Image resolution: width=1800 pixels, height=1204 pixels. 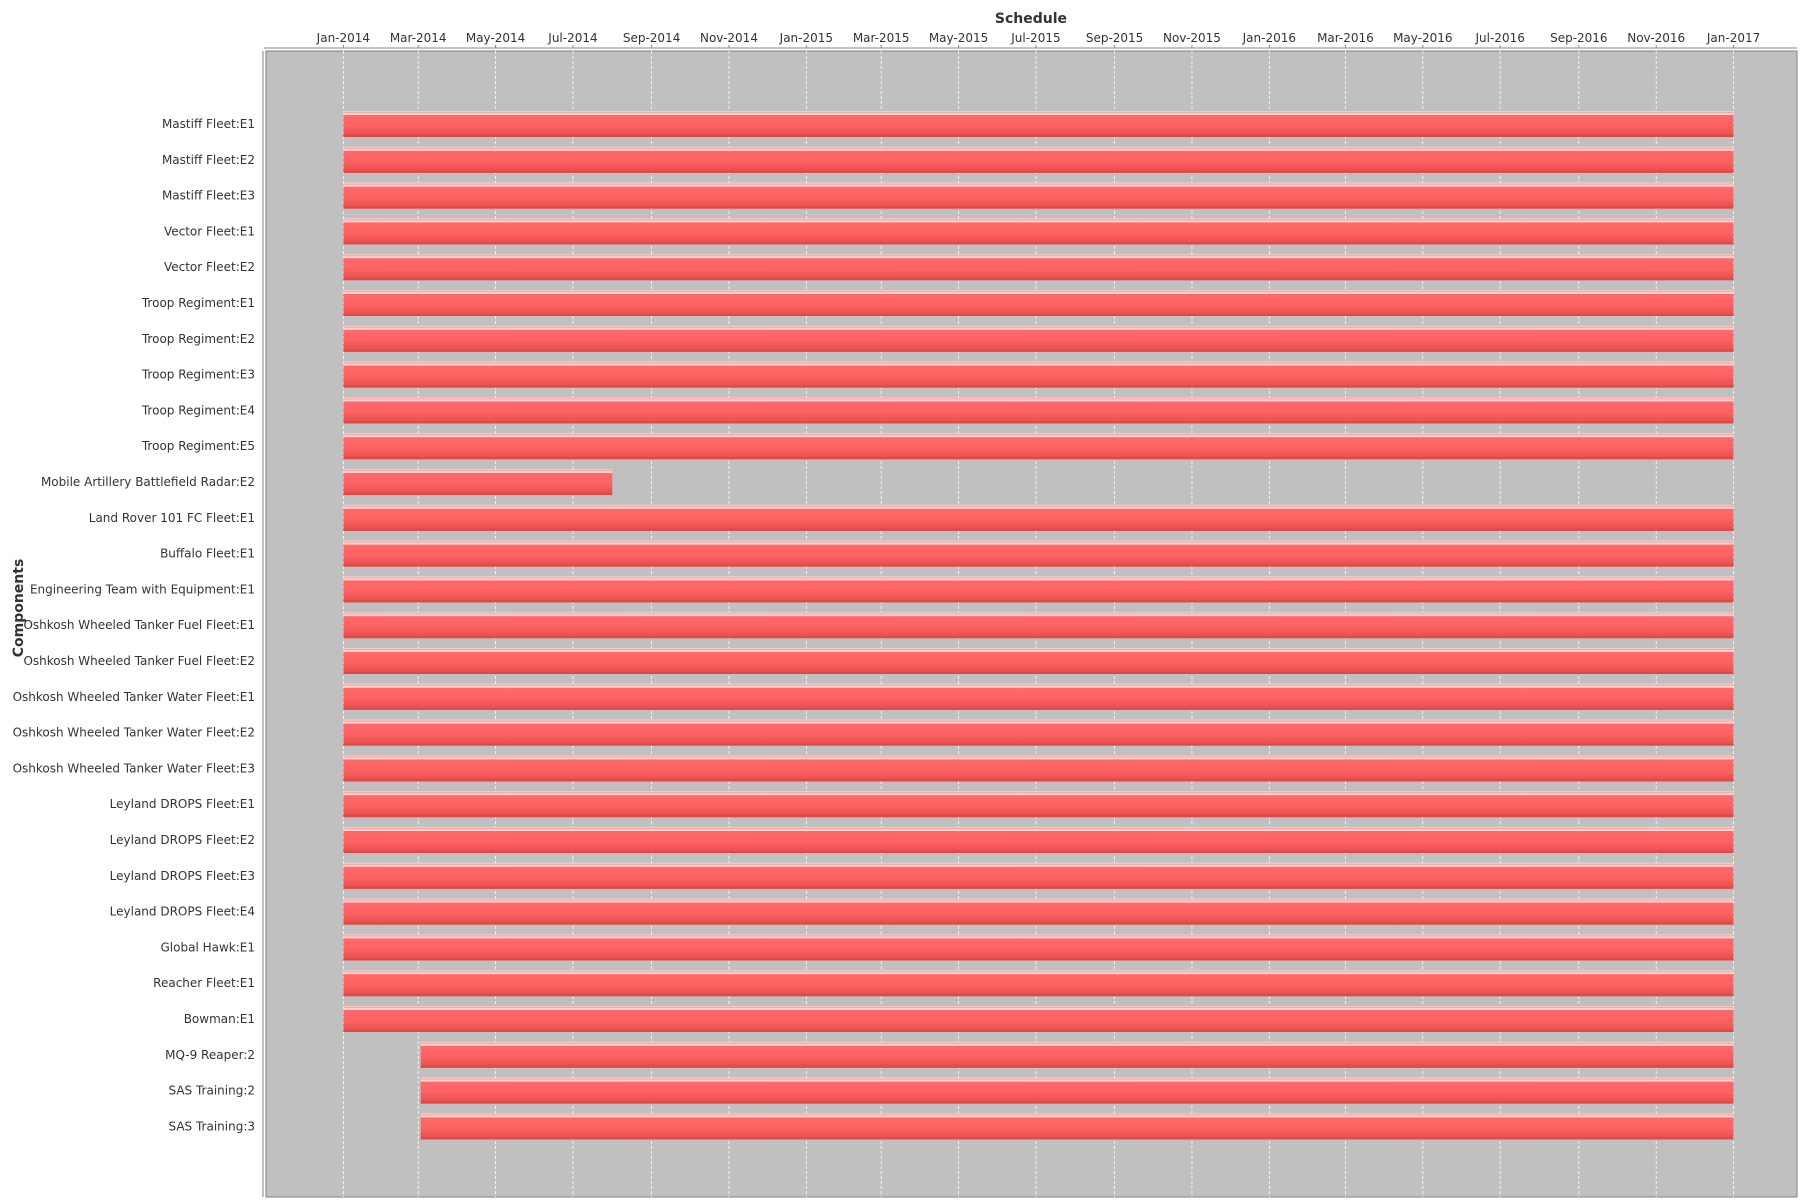 What do you see at coordinates (139, 661) in the screenshot?
I see `y-category-label: Oshkosh Wheeled Tanker Fuel Fleet:E2` at bounding box center [139, 661].